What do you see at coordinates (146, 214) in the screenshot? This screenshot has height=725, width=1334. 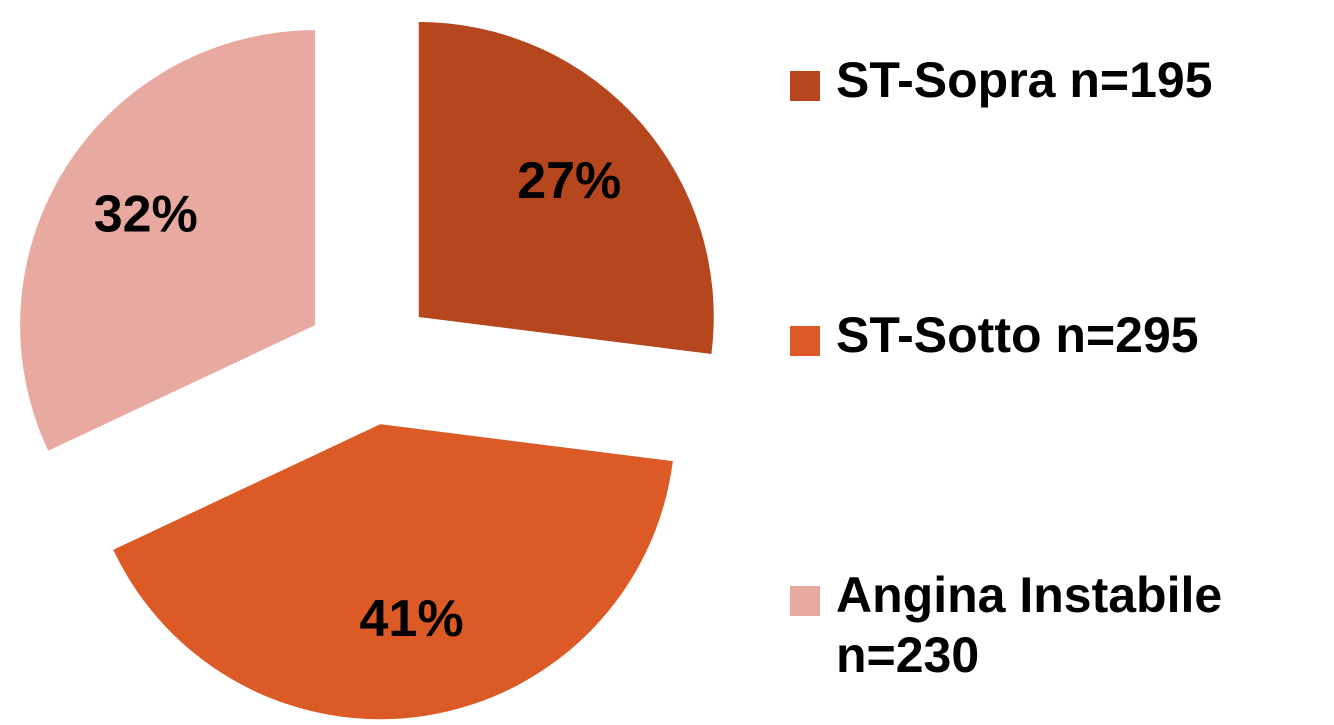 I see `slice-label: 32%` at bounding box center [146, 214].